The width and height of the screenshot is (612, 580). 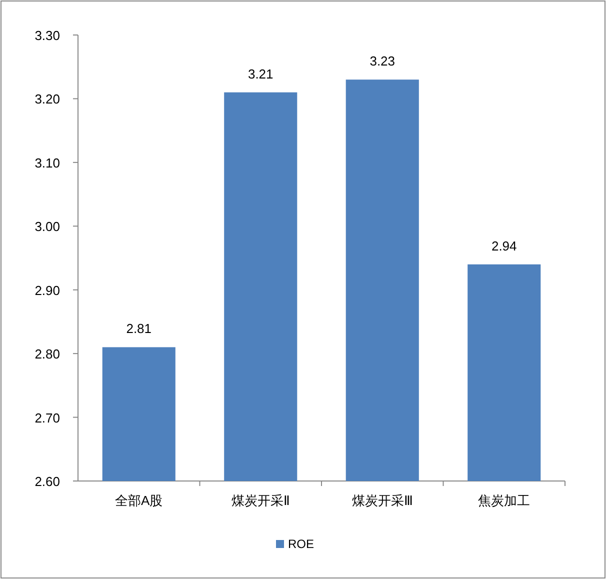 What do you see at coordinates (47, 35) in the screenshot?
I see `y-tick-label: 3.30` at bounding box center [47, 35].